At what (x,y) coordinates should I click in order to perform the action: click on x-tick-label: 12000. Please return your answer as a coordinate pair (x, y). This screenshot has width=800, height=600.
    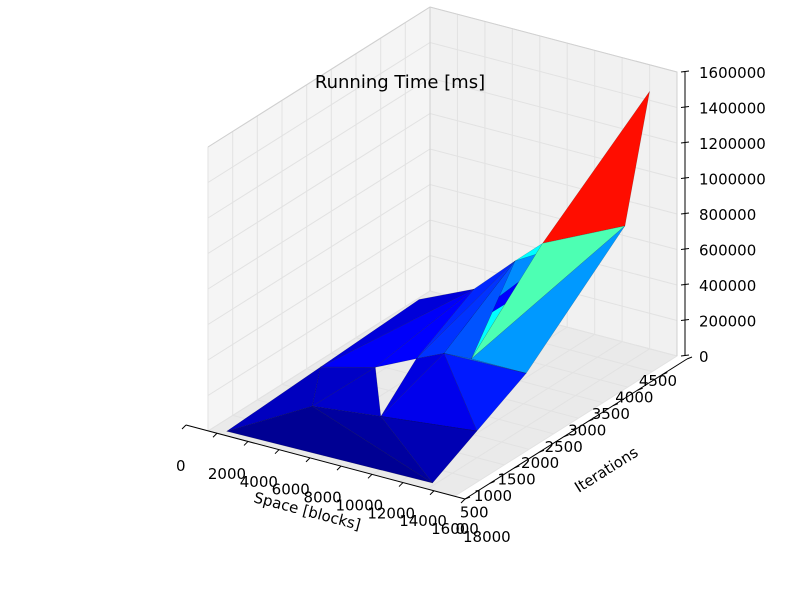
    Looking at the image, I should click on (391, 513).